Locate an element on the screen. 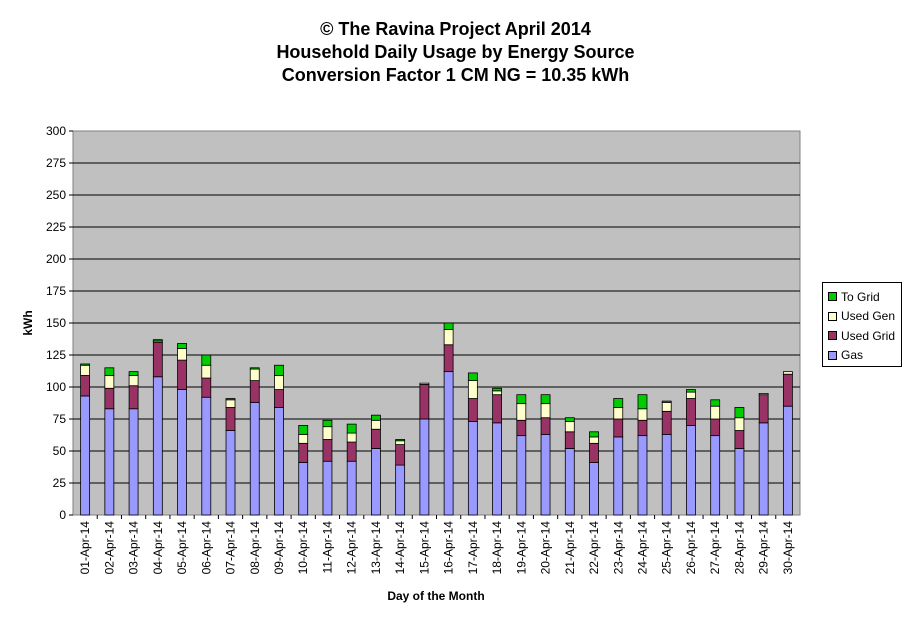 This screenshot has width=911, height=623. y-tick-labels: 0 25 50 75 100 125 150 175 200 225 250 275 300 is located at coordinates (59, 323).